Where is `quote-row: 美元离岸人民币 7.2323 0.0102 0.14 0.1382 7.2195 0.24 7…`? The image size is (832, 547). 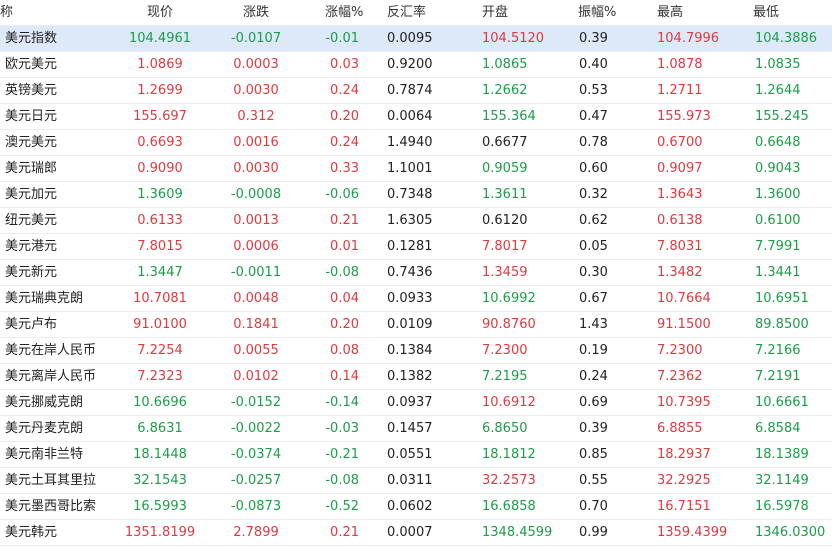 quote-row: 美元离岸人民币 7.2323 0.0102 0.14 0.1382 7.2195 0.24 7… is located at coordinates (416, 377).